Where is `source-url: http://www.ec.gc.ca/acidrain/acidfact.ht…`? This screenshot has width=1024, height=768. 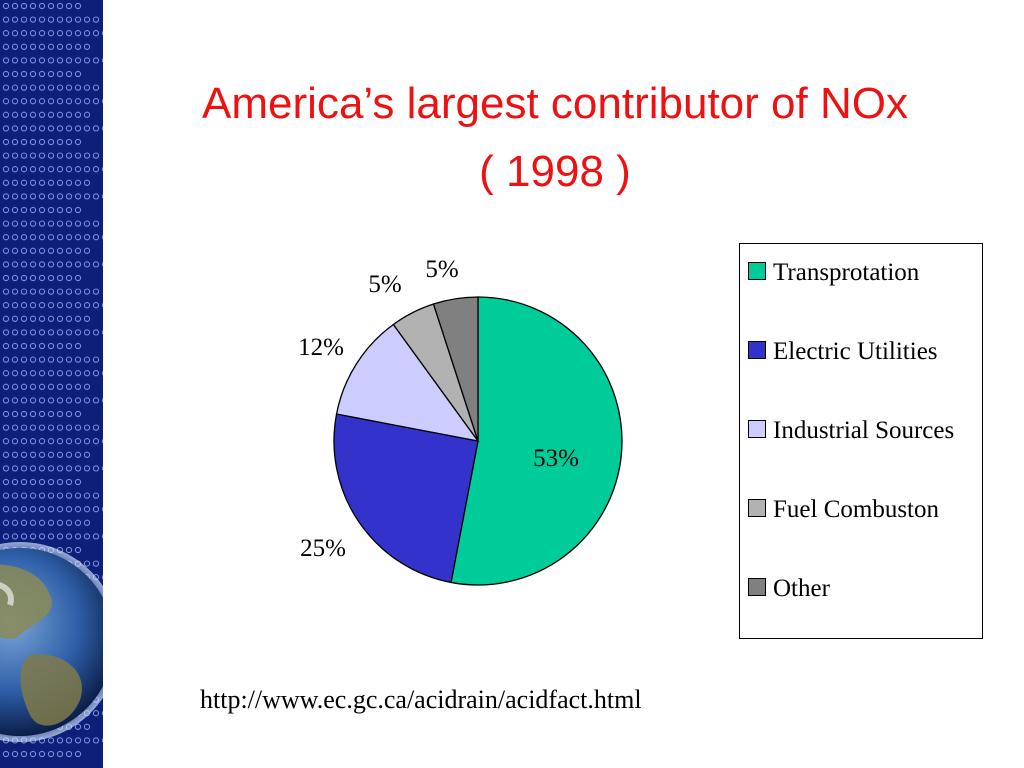 source-url: http://www.ec.gc.ca/acidrain/acidfact.ht… is located at coordinates (421, 699).